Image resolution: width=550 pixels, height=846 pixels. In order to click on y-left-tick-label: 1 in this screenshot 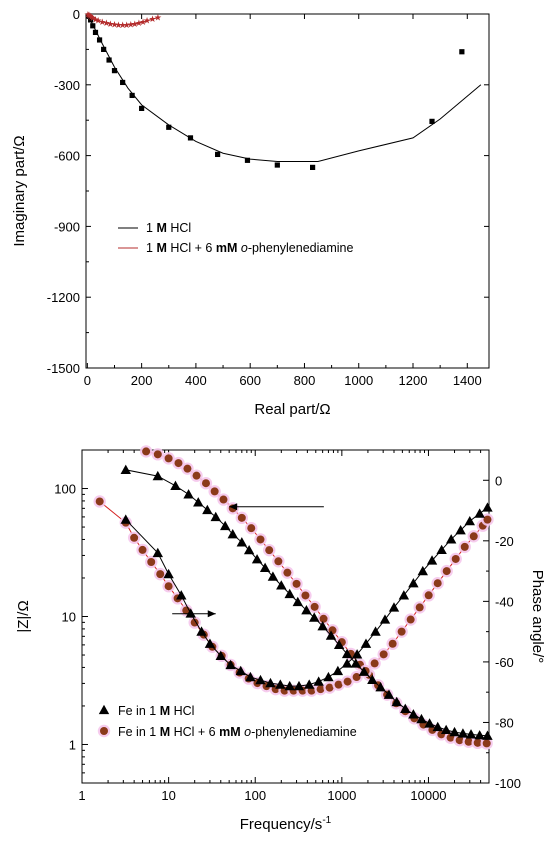, I will do `click(72, 744)`.